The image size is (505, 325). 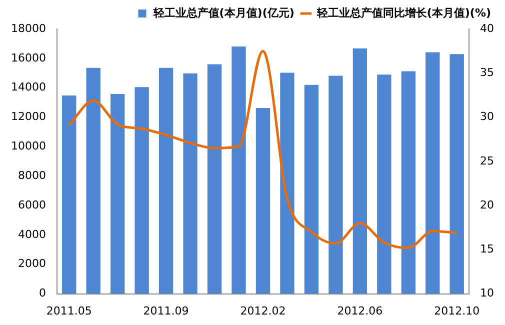 I want to click on y2-tick-label: 40, so click(x=487, y=28).